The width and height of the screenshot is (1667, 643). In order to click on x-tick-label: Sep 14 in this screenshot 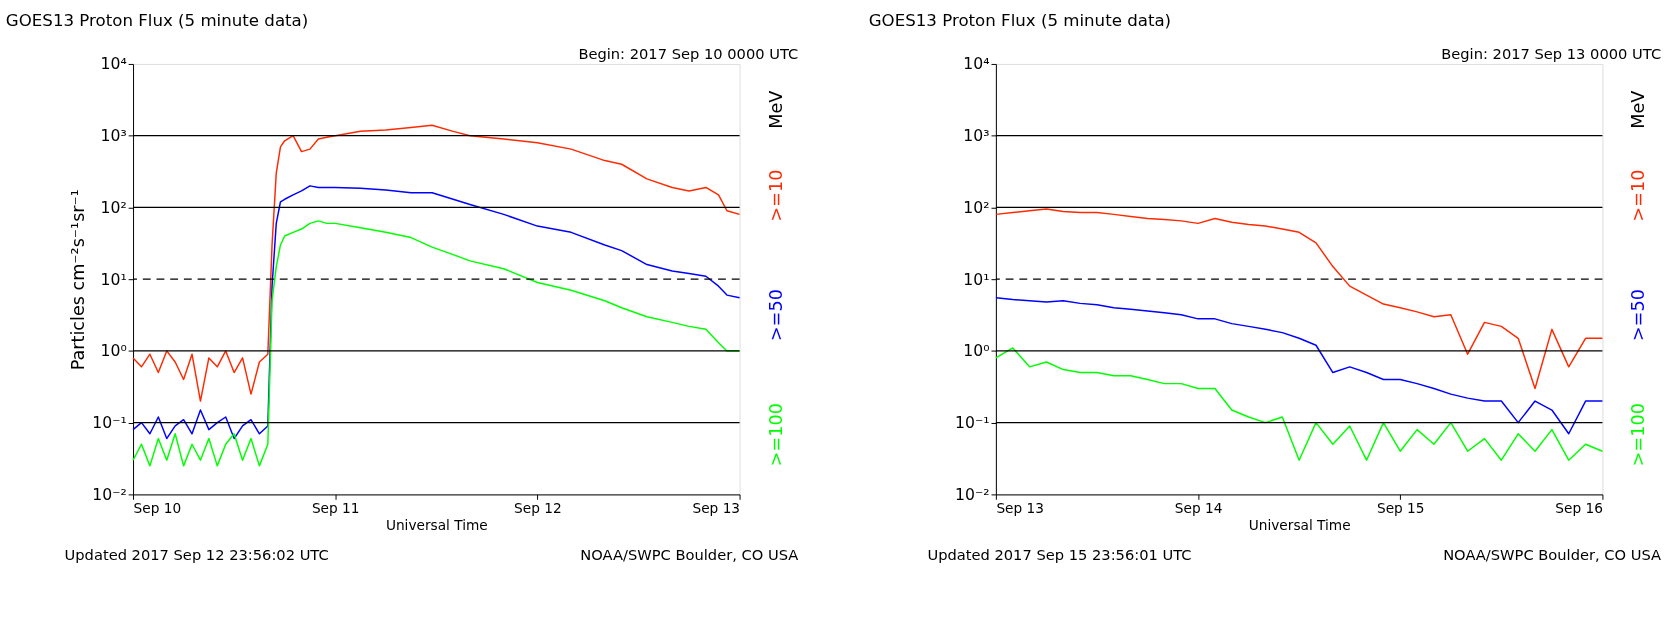, I will do `click(1198, 507)`.